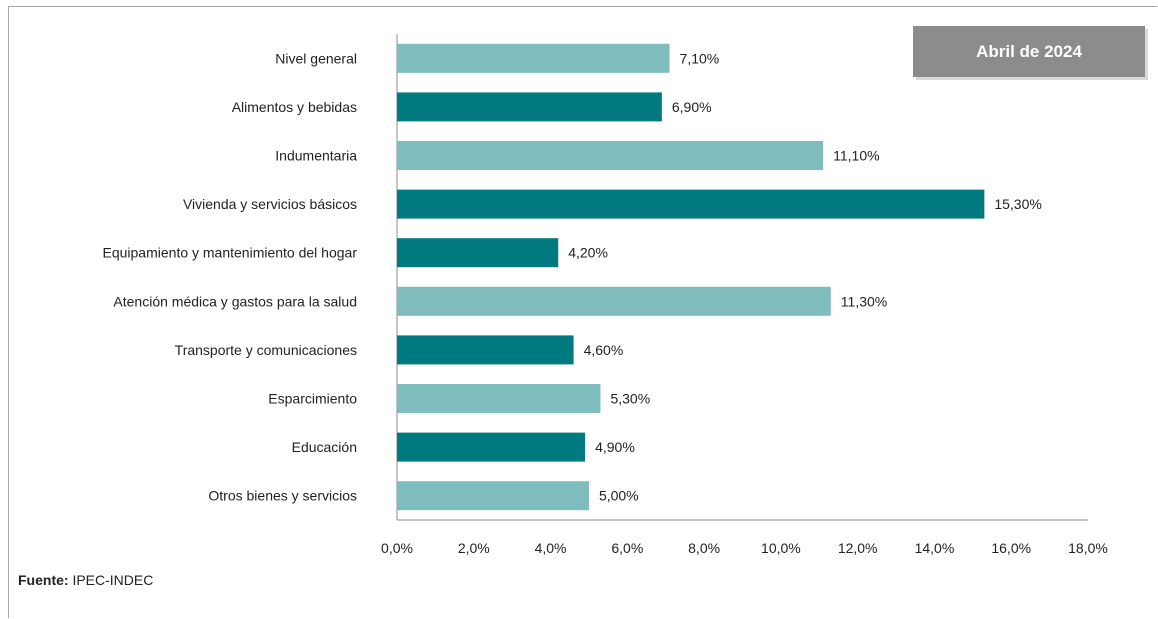  I want to click on source-label: Fuente:, so click(43, 580).